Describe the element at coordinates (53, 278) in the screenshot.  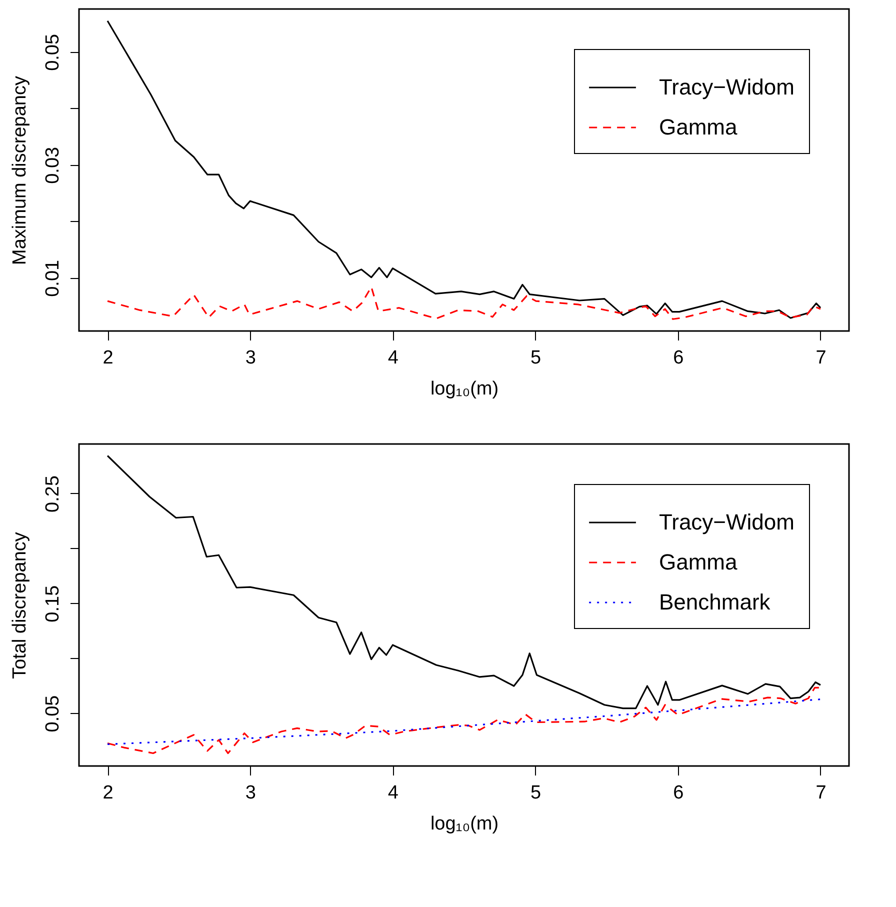
I see `y-tick-label: 0.01` at that location.